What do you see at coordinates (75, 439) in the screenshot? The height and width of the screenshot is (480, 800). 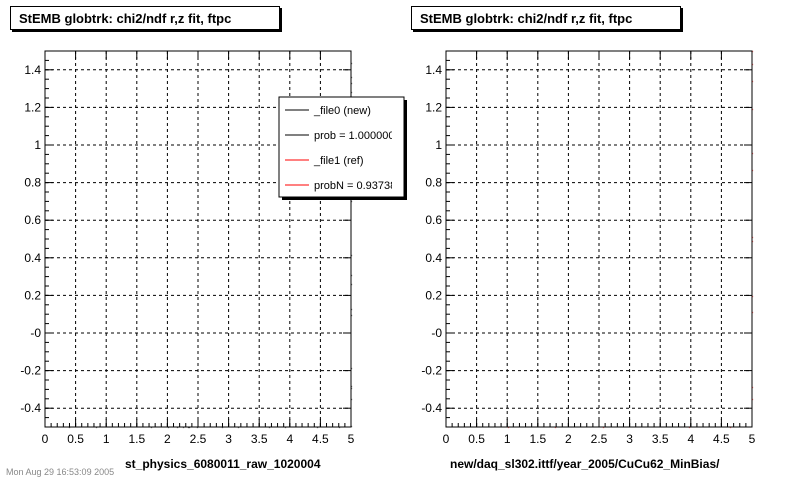 I see `left-x-tick-label: 0.5` at bounding box center [75, 439].